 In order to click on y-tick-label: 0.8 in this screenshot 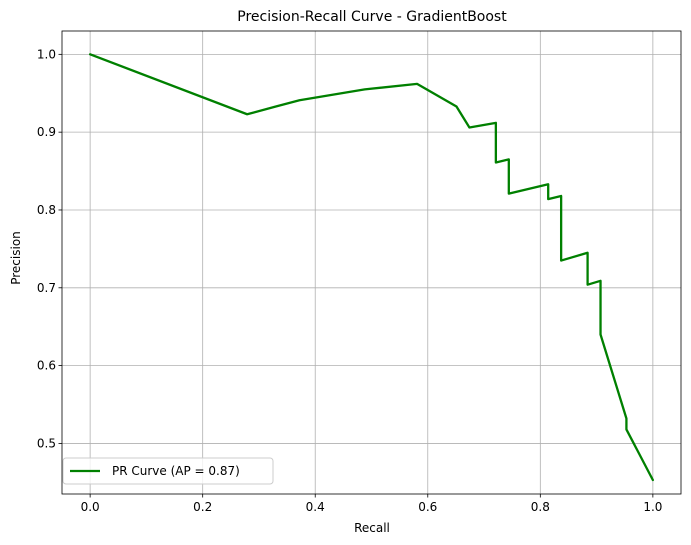, I will do `click(46, 210)`.